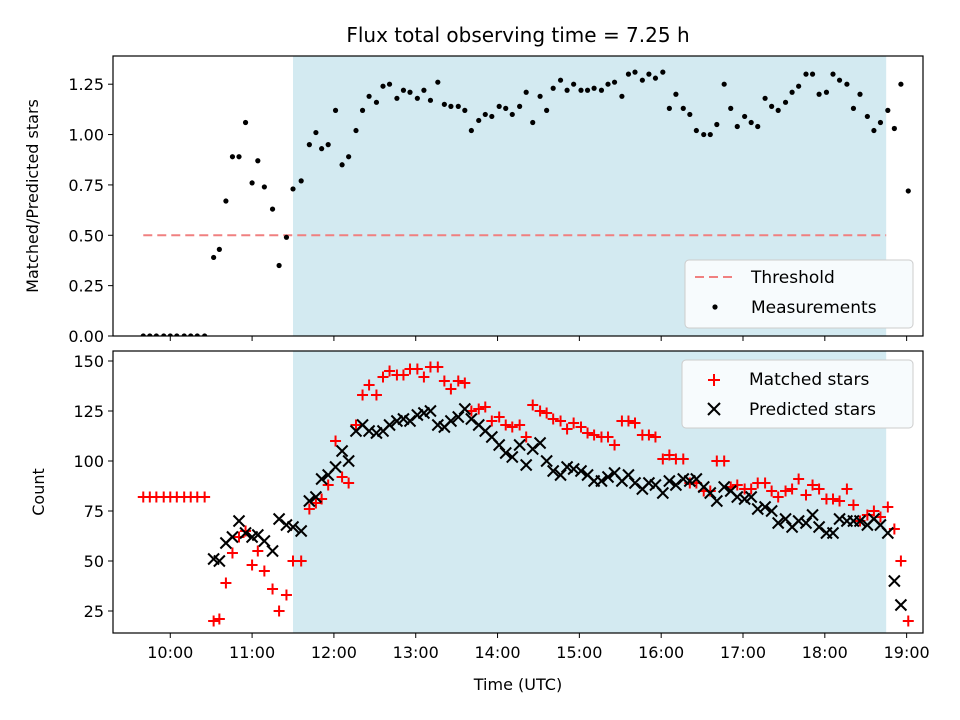 This screenshot has width=960, height=720. Describe the element at coordinates (86, 185) in the screenshot. I see `y-tick-label: 0.75` at that location.